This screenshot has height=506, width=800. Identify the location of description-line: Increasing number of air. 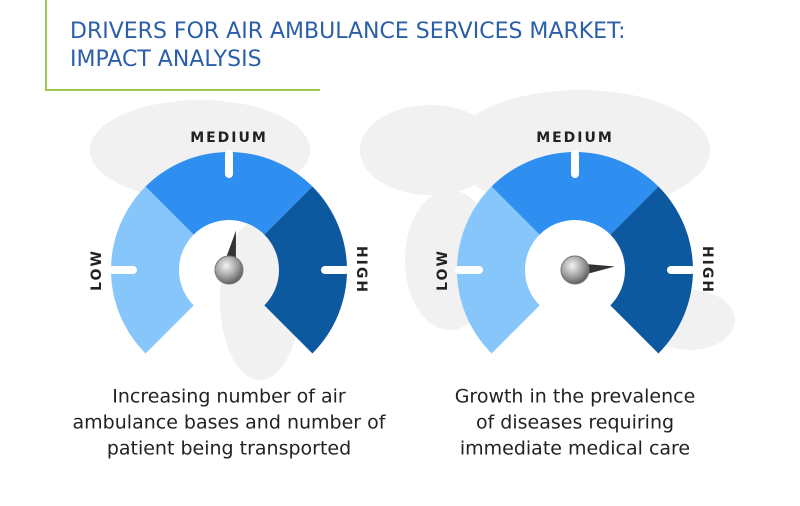
(229, 397).